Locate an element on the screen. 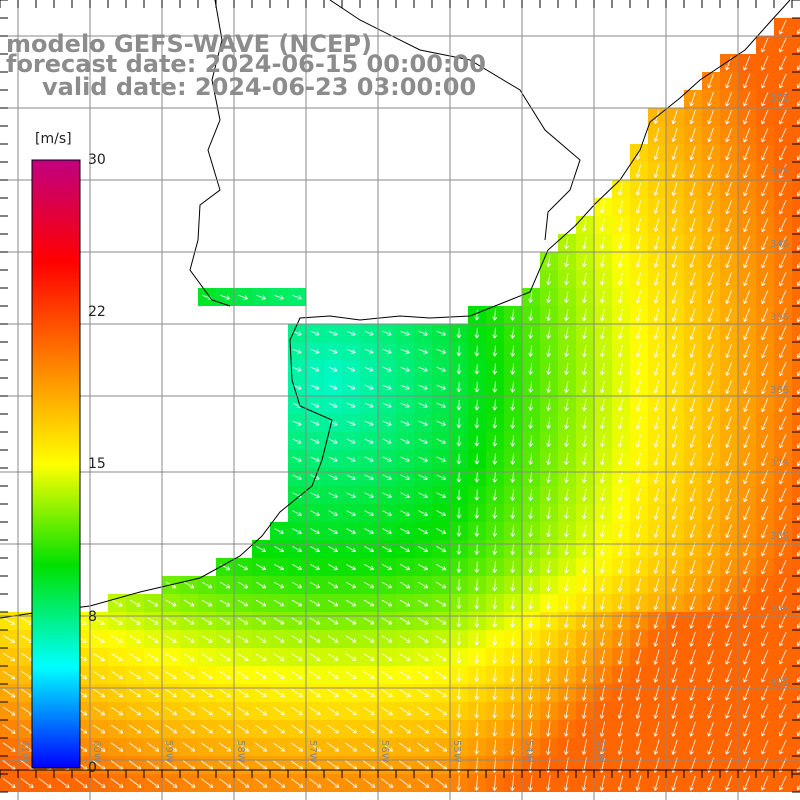 This screenshot has height=800, width=800. title-valid-date: valid date: 2024-06-23 03:00:00 is located at coordinates (259, 87).